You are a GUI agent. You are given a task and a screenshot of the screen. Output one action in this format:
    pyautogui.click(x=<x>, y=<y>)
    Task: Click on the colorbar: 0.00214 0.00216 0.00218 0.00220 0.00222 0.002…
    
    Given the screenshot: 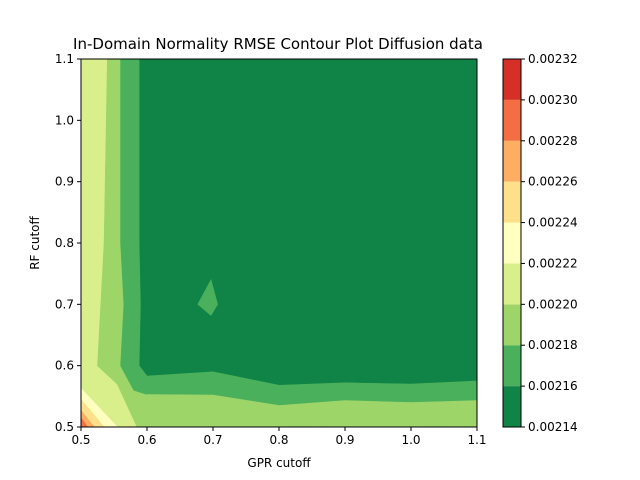 What is the action you would take?
    pyautogui.click(x=540, y=243)
    